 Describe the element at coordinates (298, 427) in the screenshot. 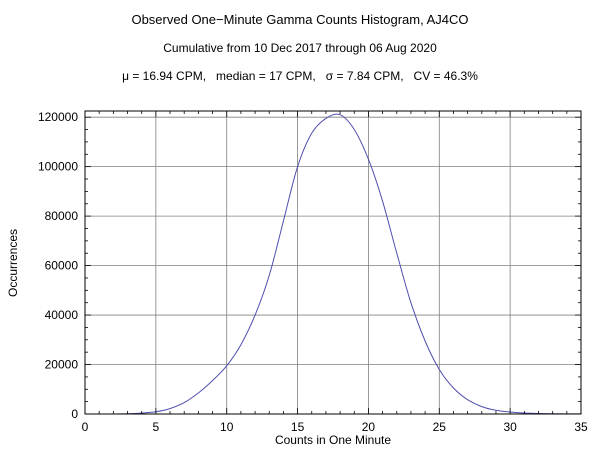

I see `x-tick-label: 15` at that location.